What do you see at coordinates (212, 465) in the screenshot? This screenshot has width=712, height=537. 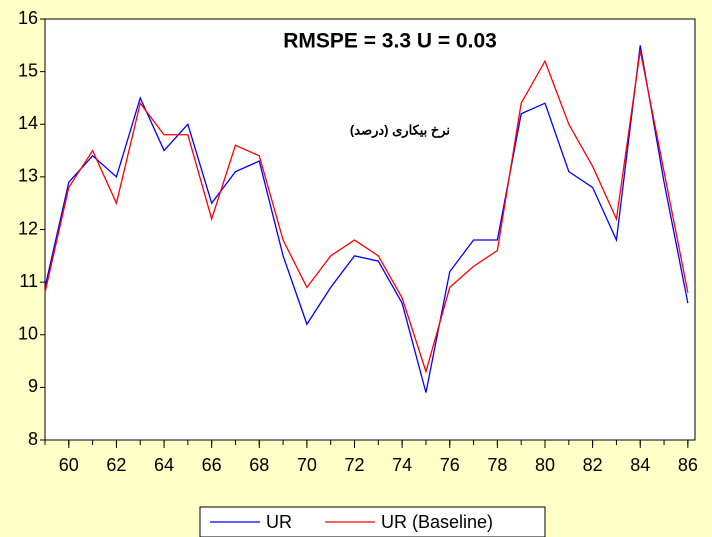 I see `x-tick-label: 66` at bounding box center [212, 465].